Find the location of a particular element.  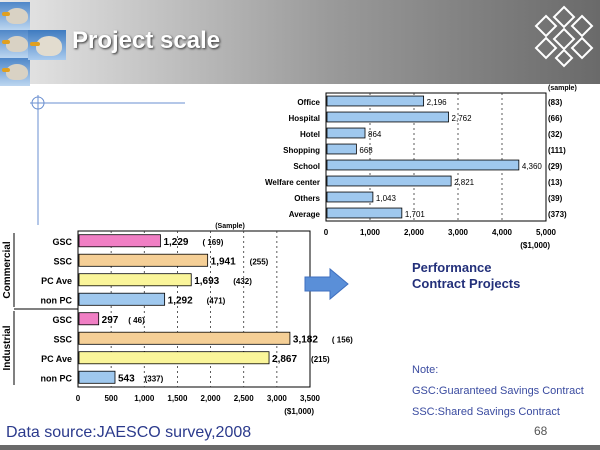

right-arrow-icon is located at coordinates (326, 284).